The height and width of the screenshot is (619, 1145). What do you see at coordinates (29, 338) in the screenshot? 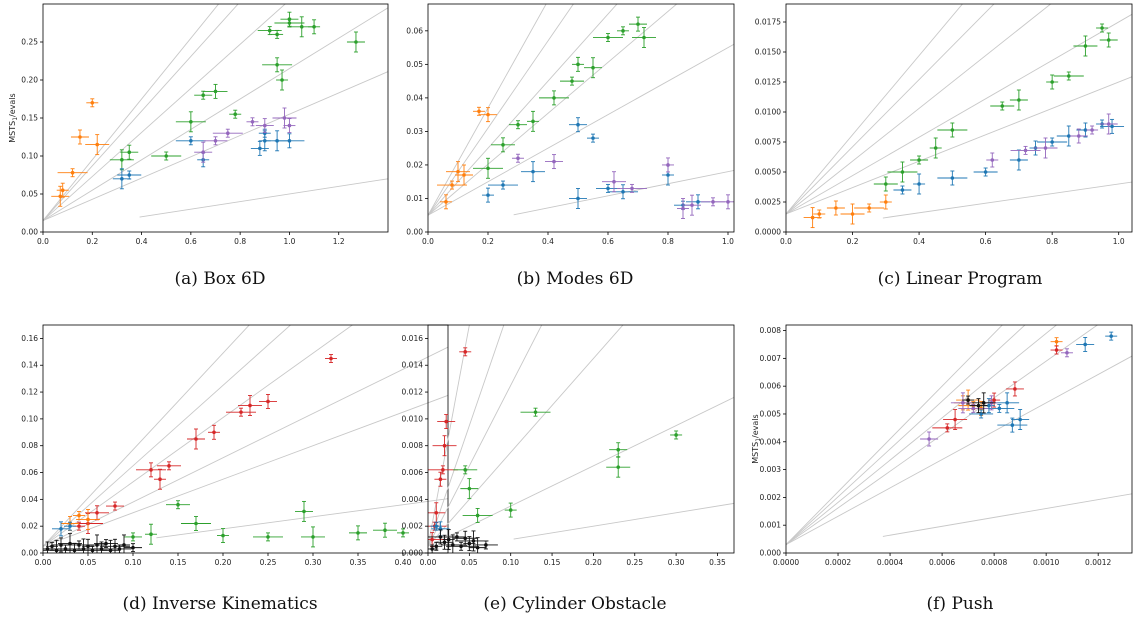
I see `y-tick-label: 0.16` at bounding box center [29, 338].